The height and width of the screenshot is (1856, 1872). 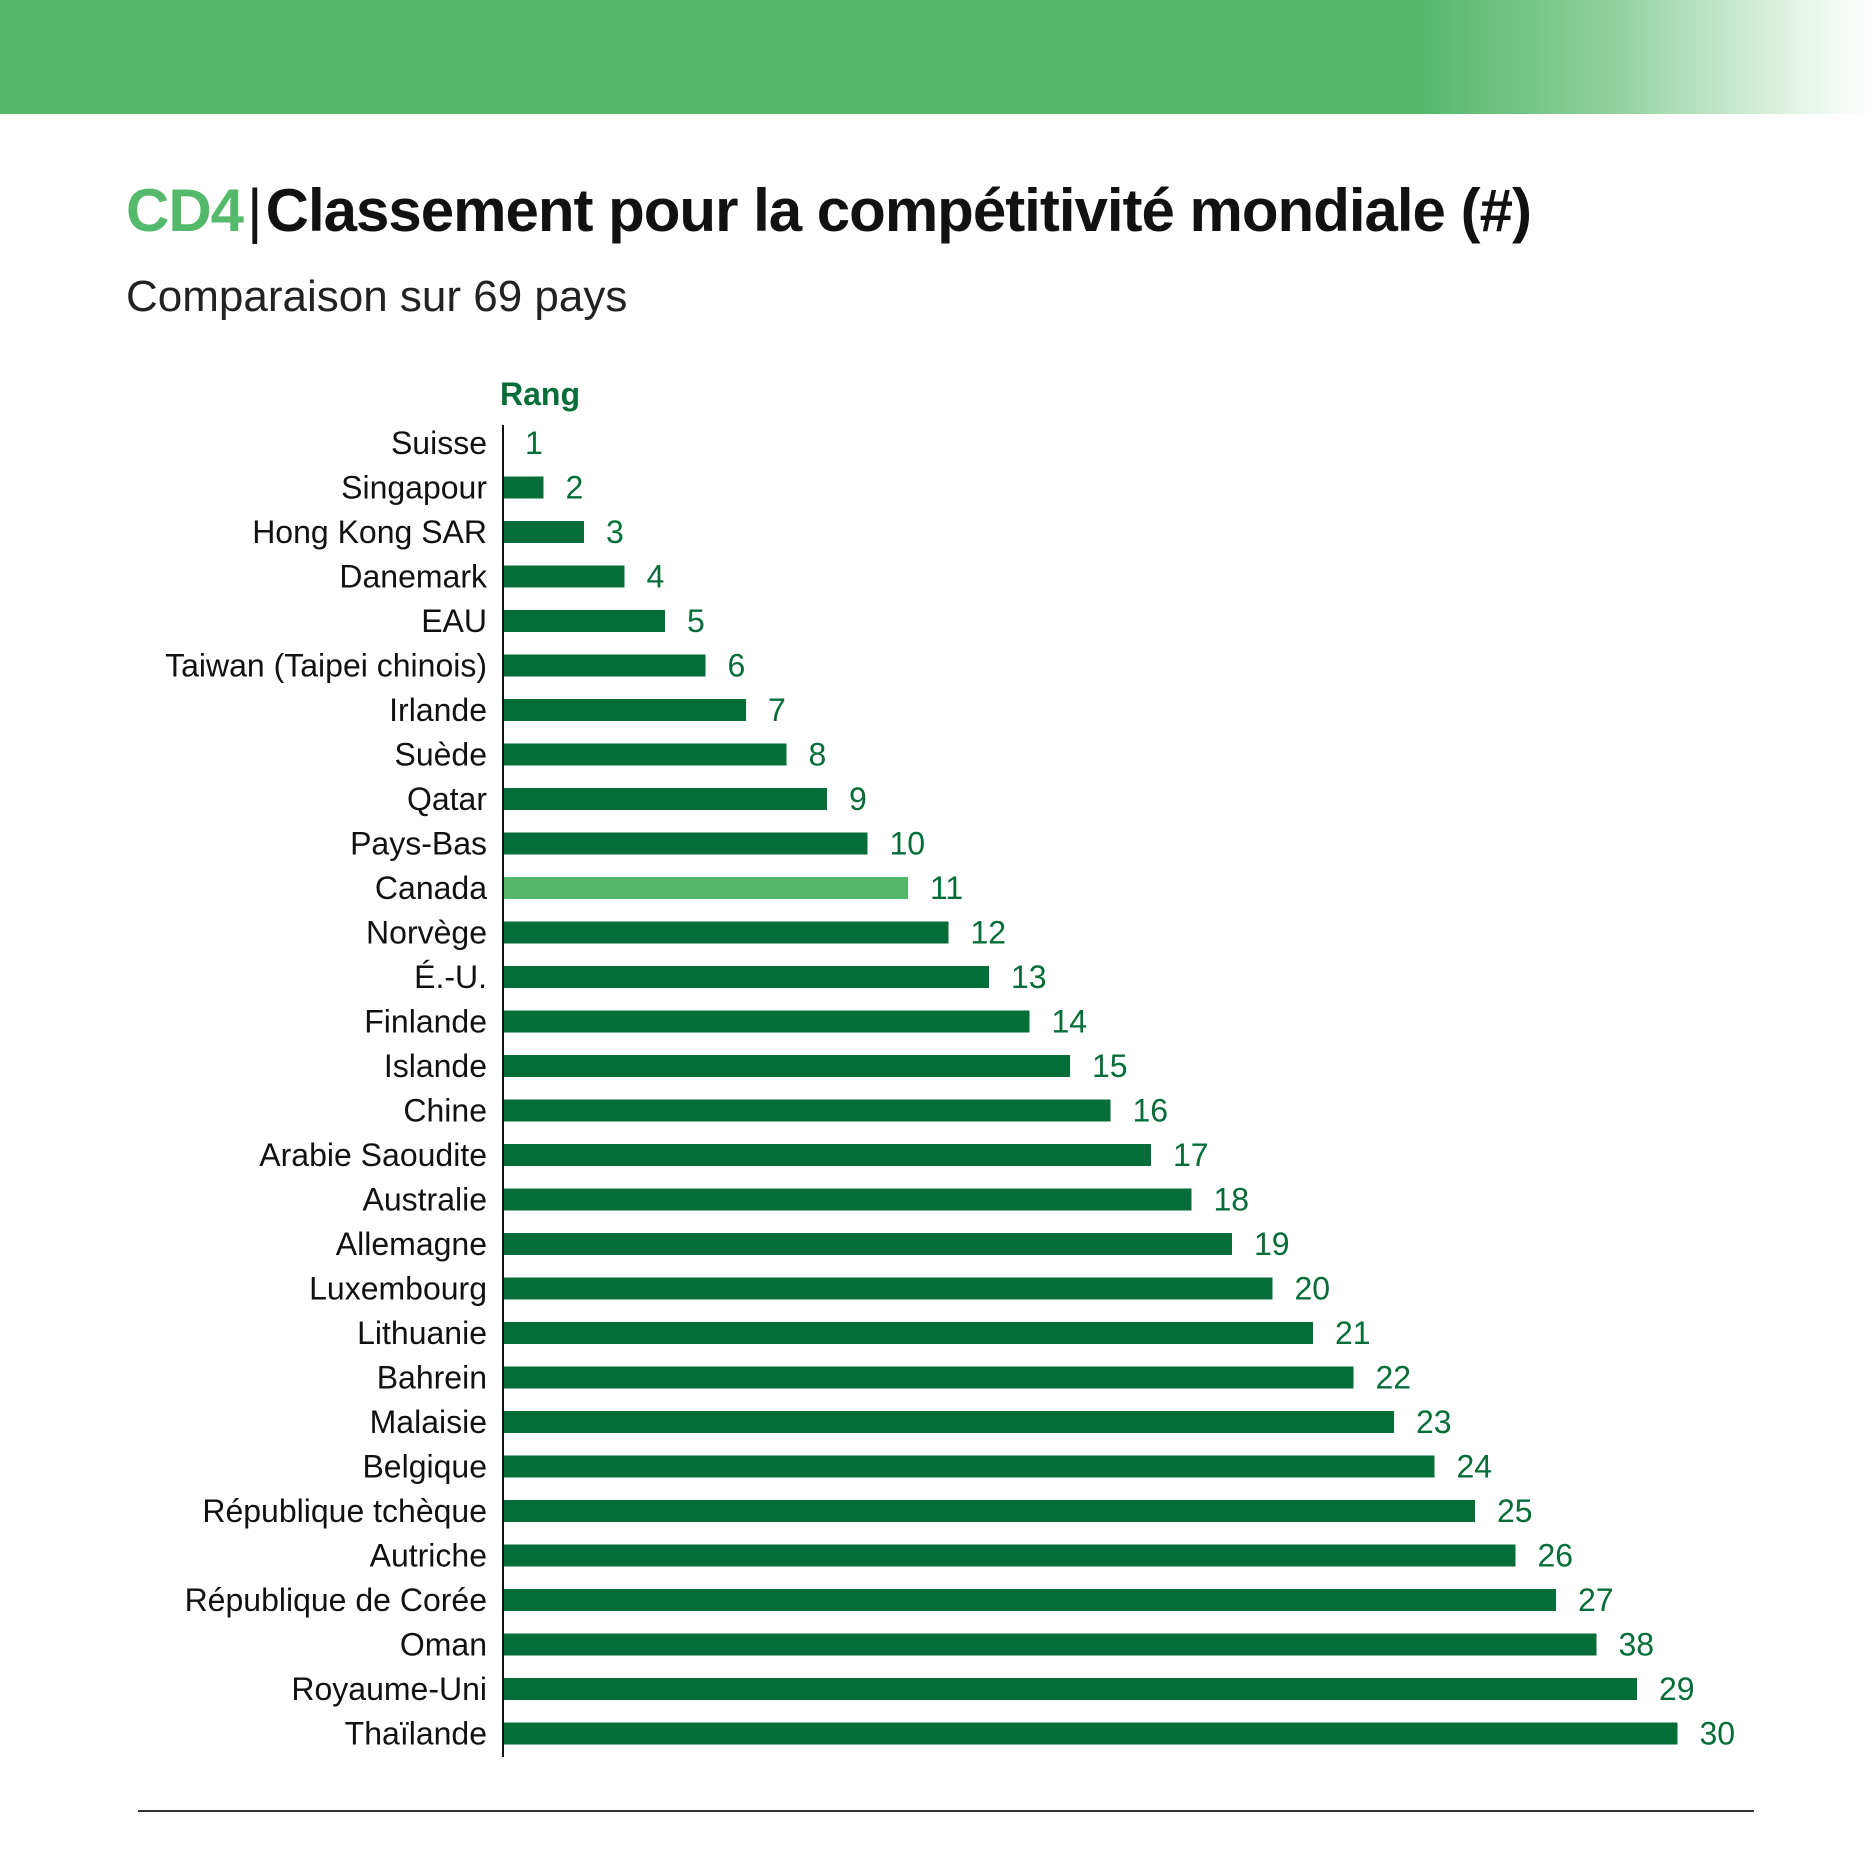 I want to click on category-label: Allemagne, so click(x=411, y=1244).